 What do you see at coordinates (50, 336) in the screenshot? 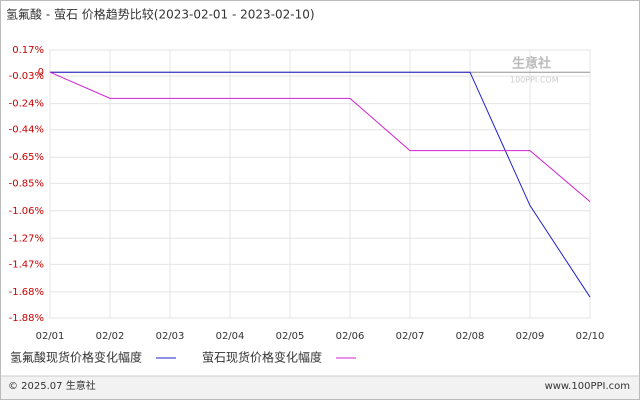
I see `x-tick-label: 02/01` at bounding box center [50, 336].